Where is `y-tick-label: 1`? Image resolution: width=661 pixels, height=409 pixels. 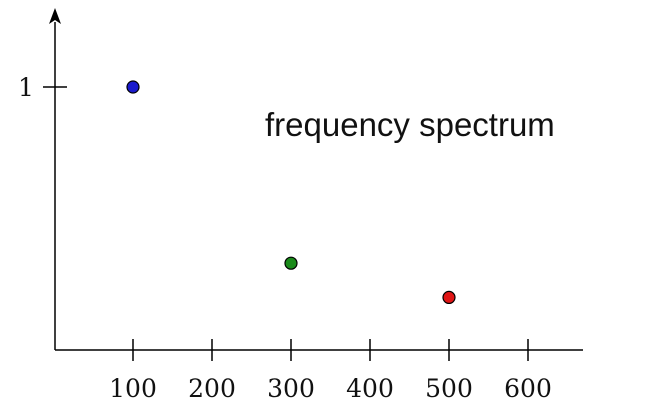 y-tick-label: 1 is located at coordinates (26, 87).